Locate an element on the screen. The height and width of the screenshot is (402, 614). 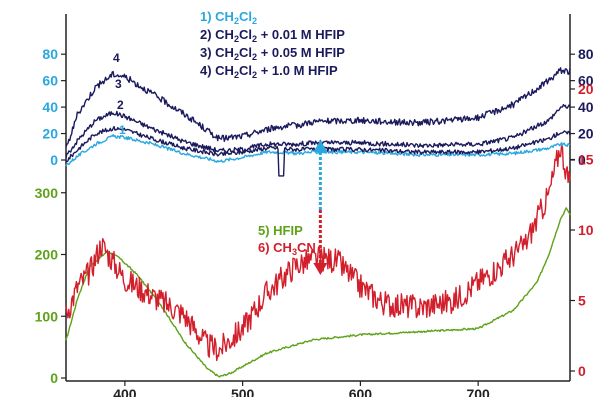
bottom-right-tick-label: 0 is located at coordinates (582, 371).